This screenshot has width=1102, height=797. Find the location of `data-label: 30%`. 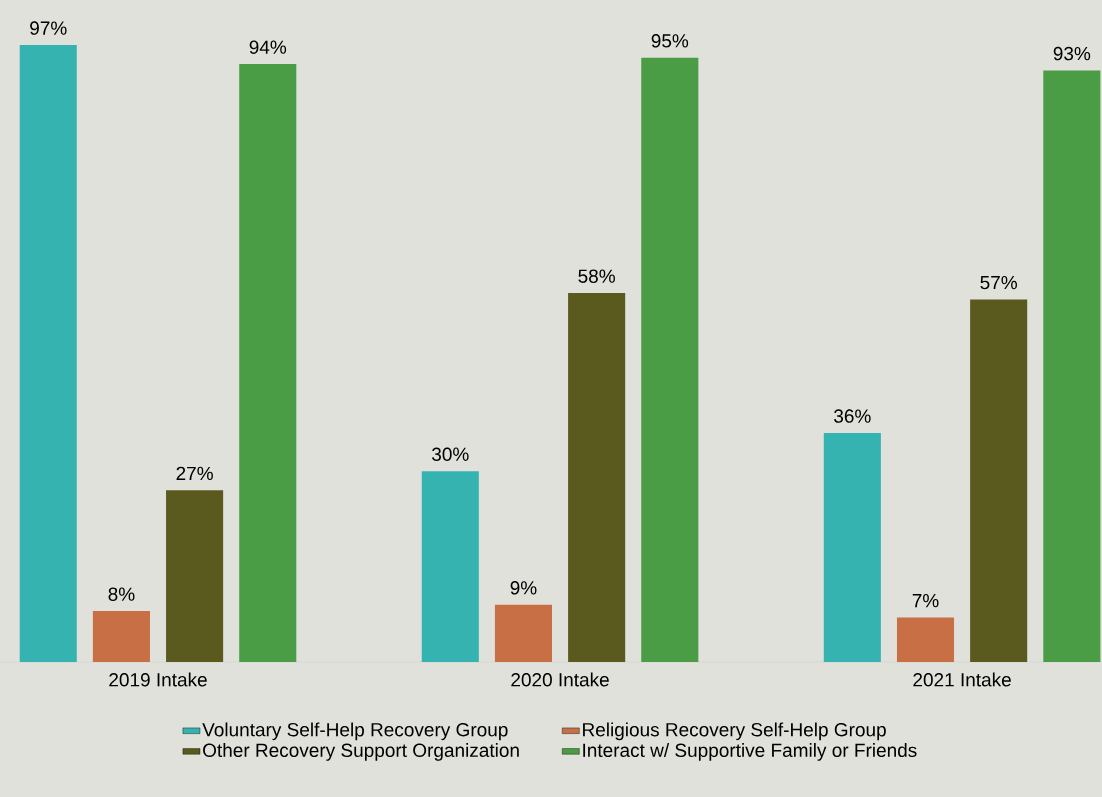

data-label: 30% is located at coordinates (450, 454).